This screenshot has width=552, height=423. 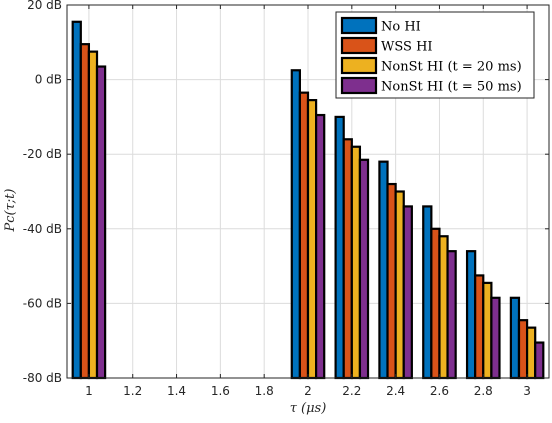 What do you see at coordinates (132, 391) in the screenshot?
I see `x-tick-label: 1.2` at bounding box center [132, 391].